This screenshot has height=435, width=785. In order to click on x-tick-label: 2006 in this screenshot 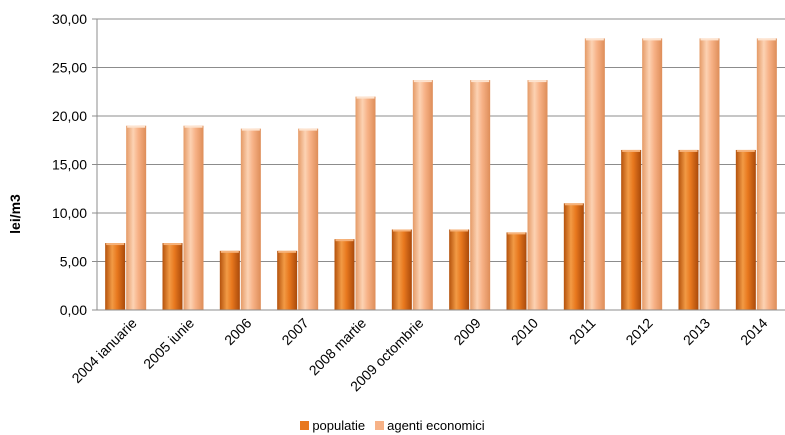, I will do `click(237, 331)`.